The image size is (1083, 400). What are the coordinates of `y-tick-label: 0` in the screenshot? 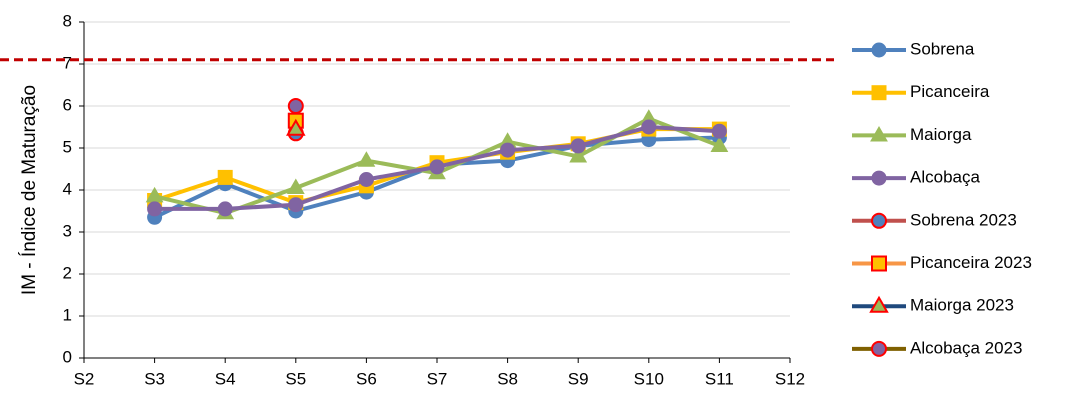 It's located at (67, 356).